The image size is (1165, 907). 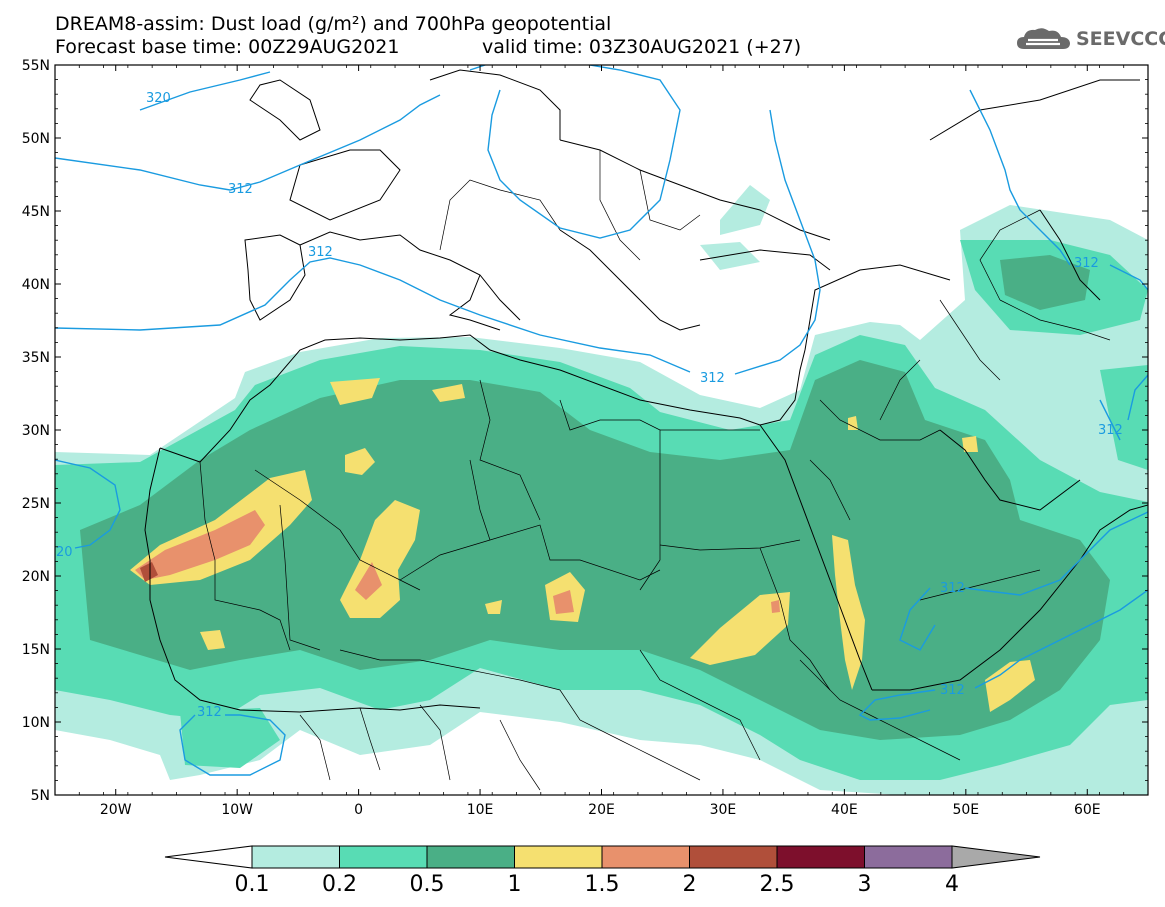 What do you see at coordinates (339, 884) in the screenshot?
I see `colorbar-label: 0.2` at bounding box center [339, 884].